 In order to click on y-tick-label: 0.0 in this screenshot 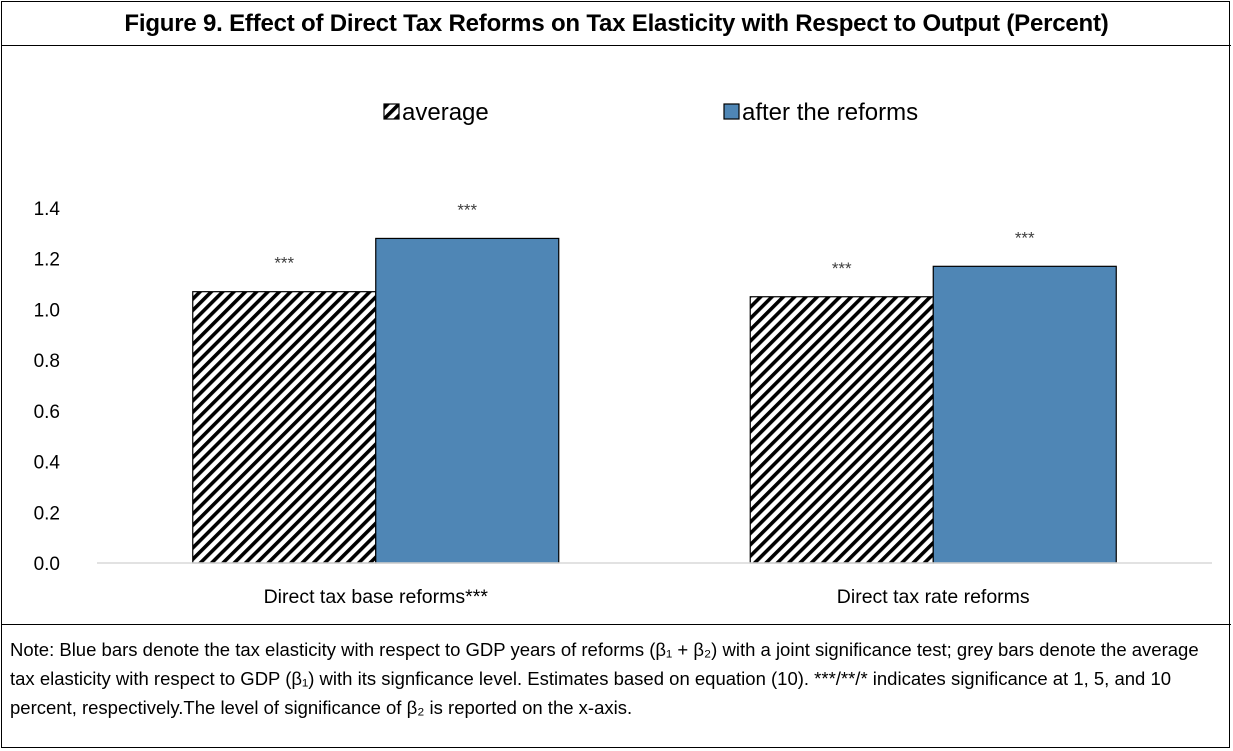, I will do `click(47, 564)`.